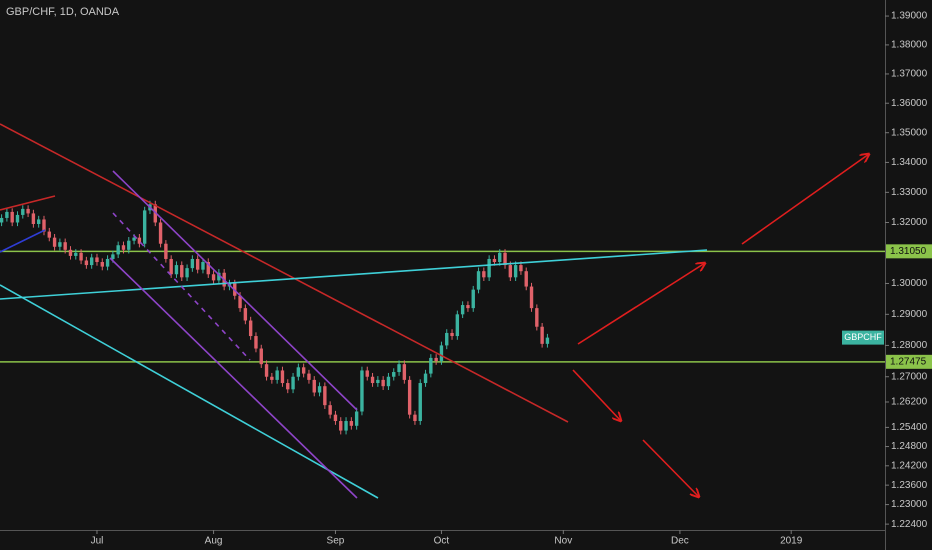 This screenshot has height=550, width=932. What do you see at coordinates (336, 541) in the screenshot?
I see `x-tick-label: Sep` at bounding box center [336, 541].